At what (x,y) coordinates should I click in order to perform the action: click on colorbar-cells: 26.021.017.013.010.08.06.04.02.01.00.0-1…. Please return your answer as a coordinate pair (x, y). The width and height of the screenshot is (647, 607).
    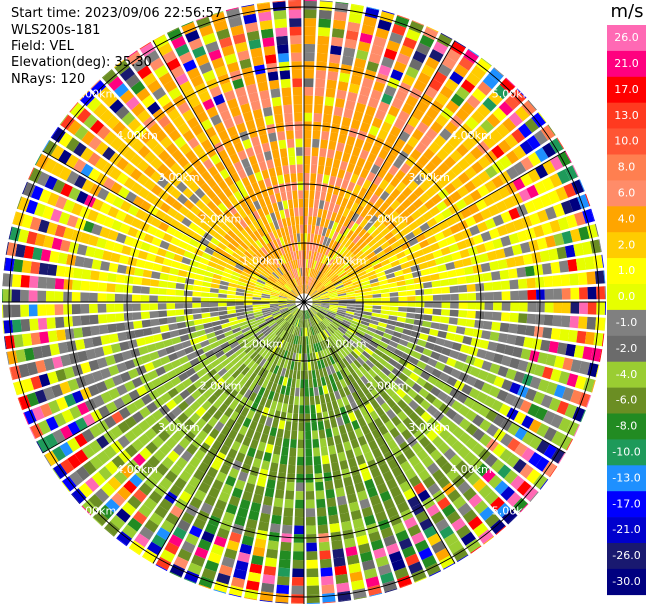
    Looking at the image, I should click on (626, 310).